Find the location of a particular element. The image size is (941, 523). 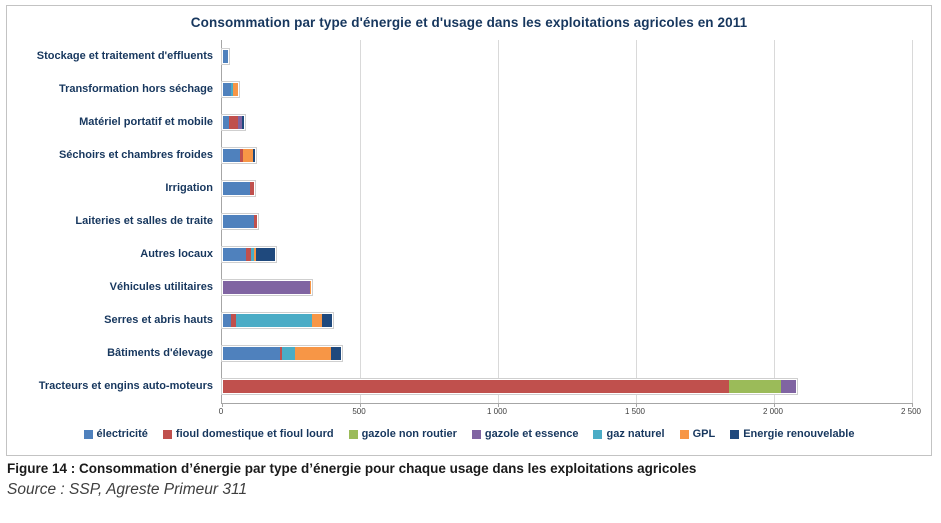

x-axis-tick-label: 500 is located at coordinates (359, 411).